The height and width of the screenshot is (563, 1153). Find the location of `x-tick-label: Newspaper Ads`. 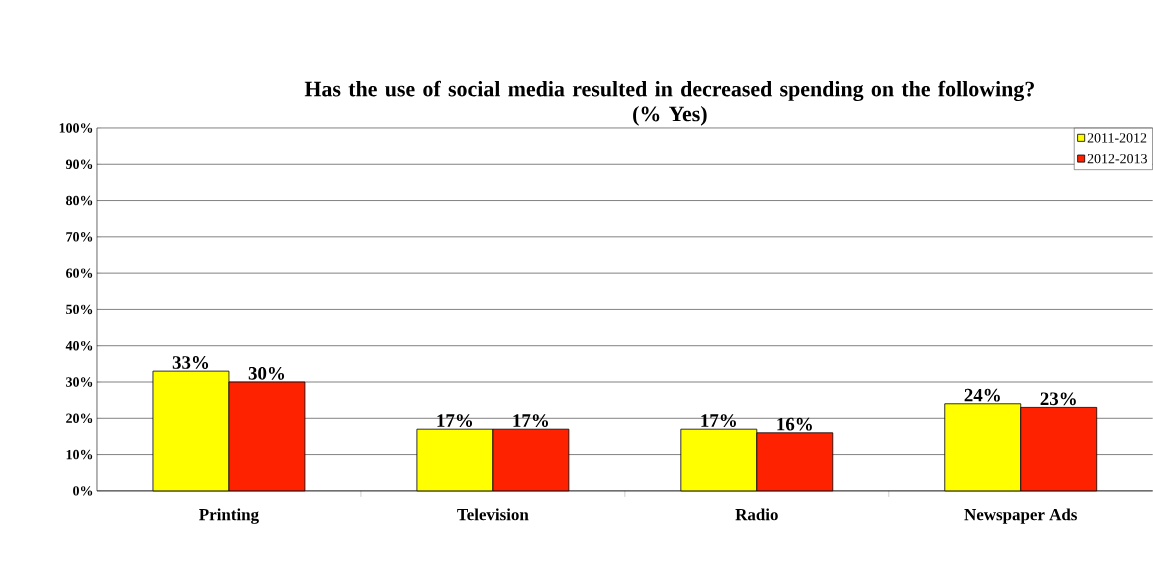

x-tick-label: Newspaper Ads is located at coordinates (1020, 516).